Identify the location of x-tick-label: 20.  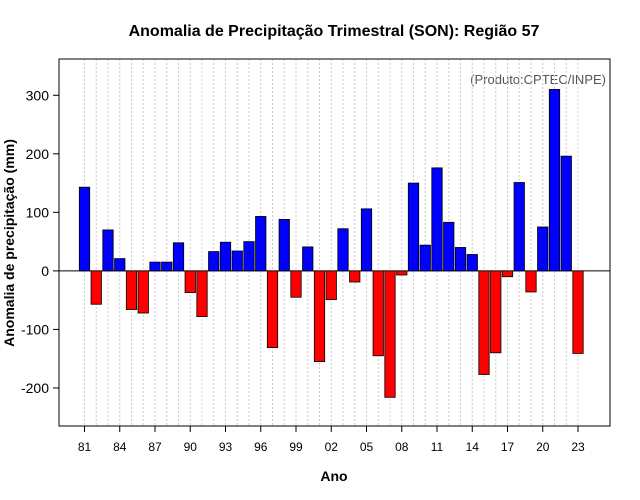
(543, 447).